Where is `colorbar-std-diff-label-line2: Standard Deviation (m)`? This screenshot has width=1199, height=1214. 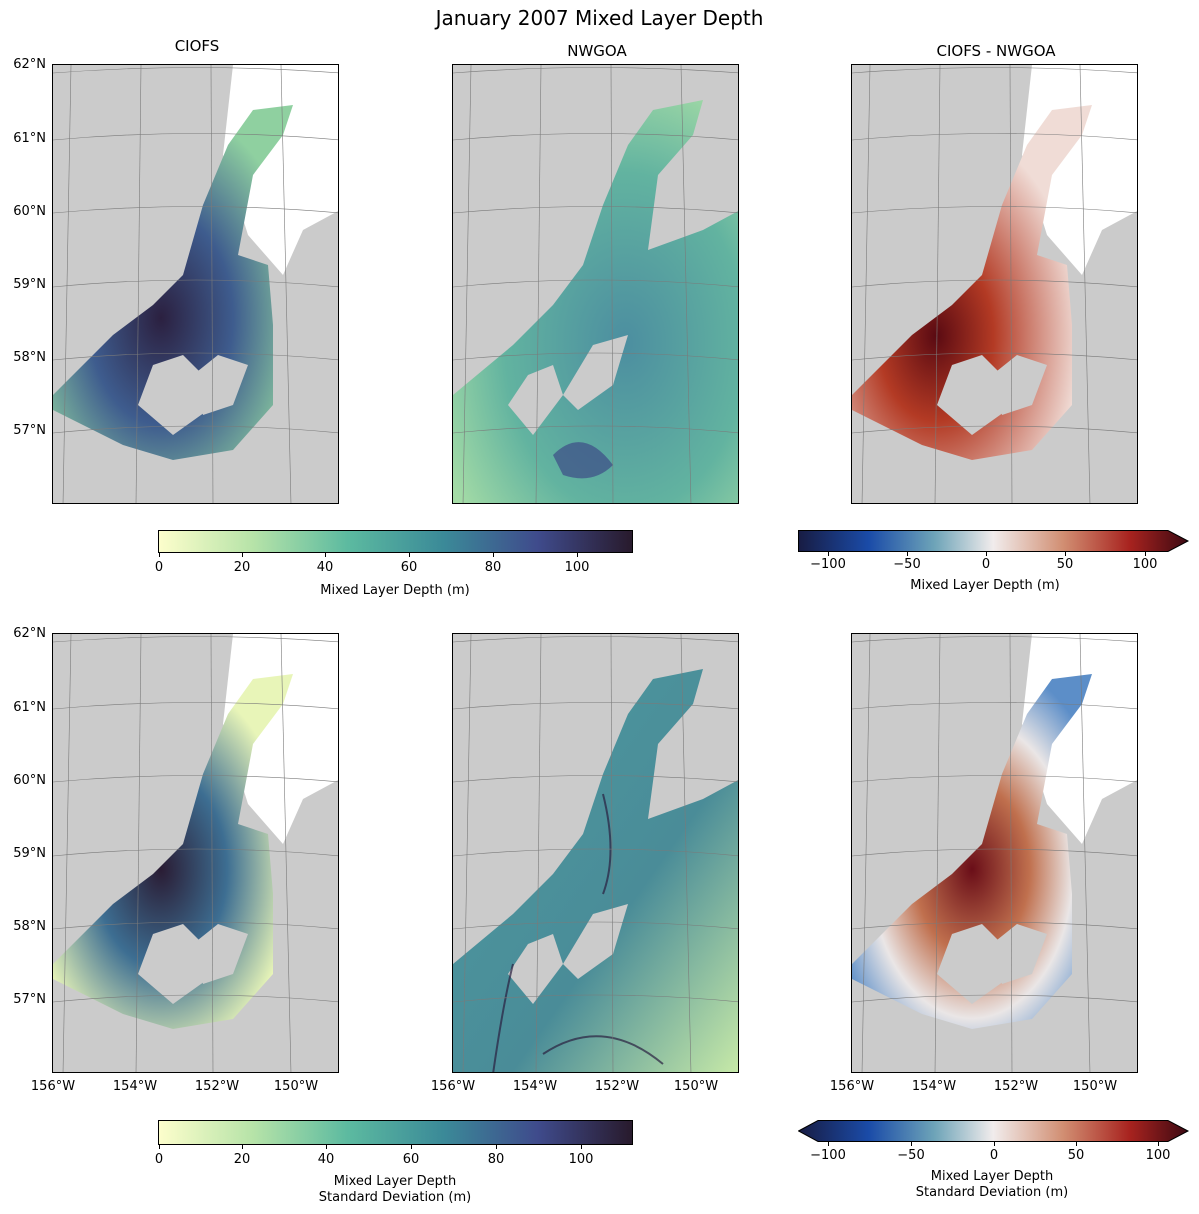
colorbar-std-diff-label-line2: Standard Deviation (m) is located at coordinates (992, 1192).